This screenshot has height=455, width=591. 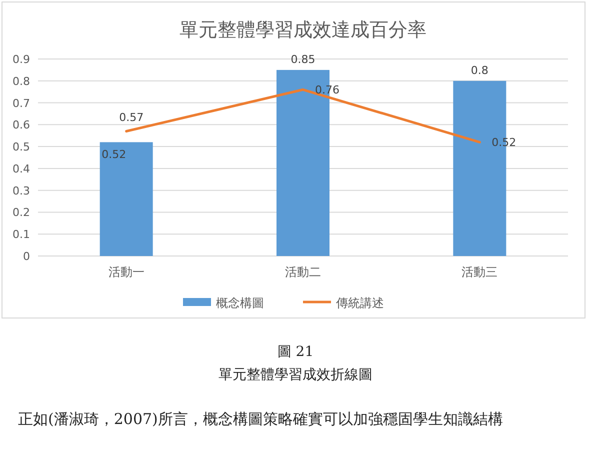 I want to click on y-tick-label: 0, so click(x=26, y=256).